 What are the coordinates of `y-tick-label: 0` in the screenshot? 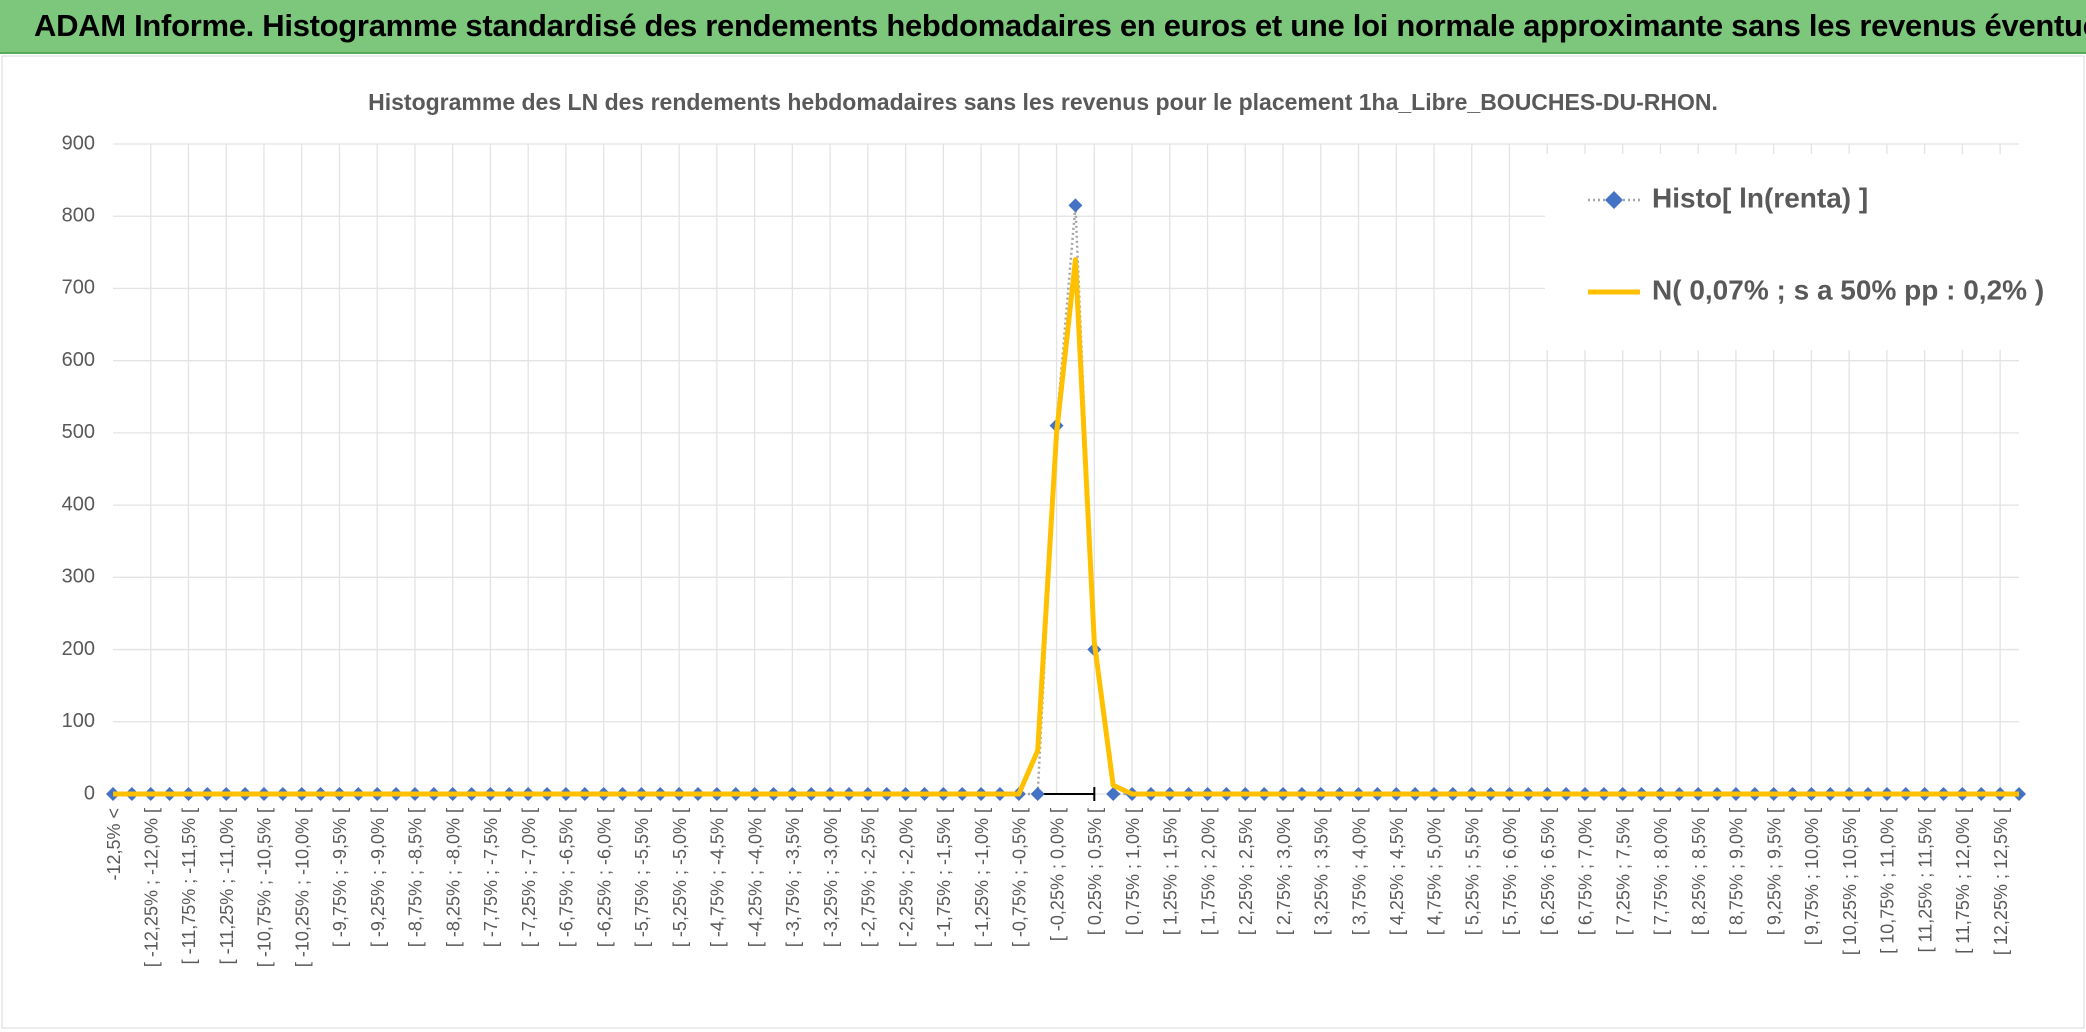 It's located at (89, 793).